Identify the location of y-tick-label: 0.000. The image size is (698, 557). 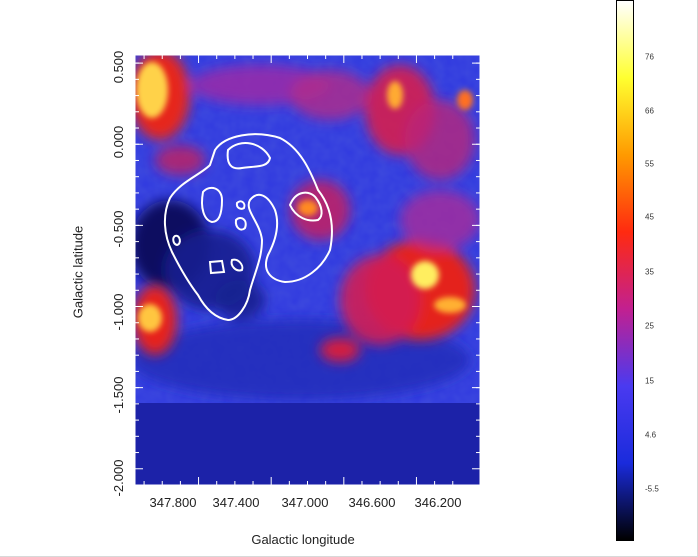
(118, 142).